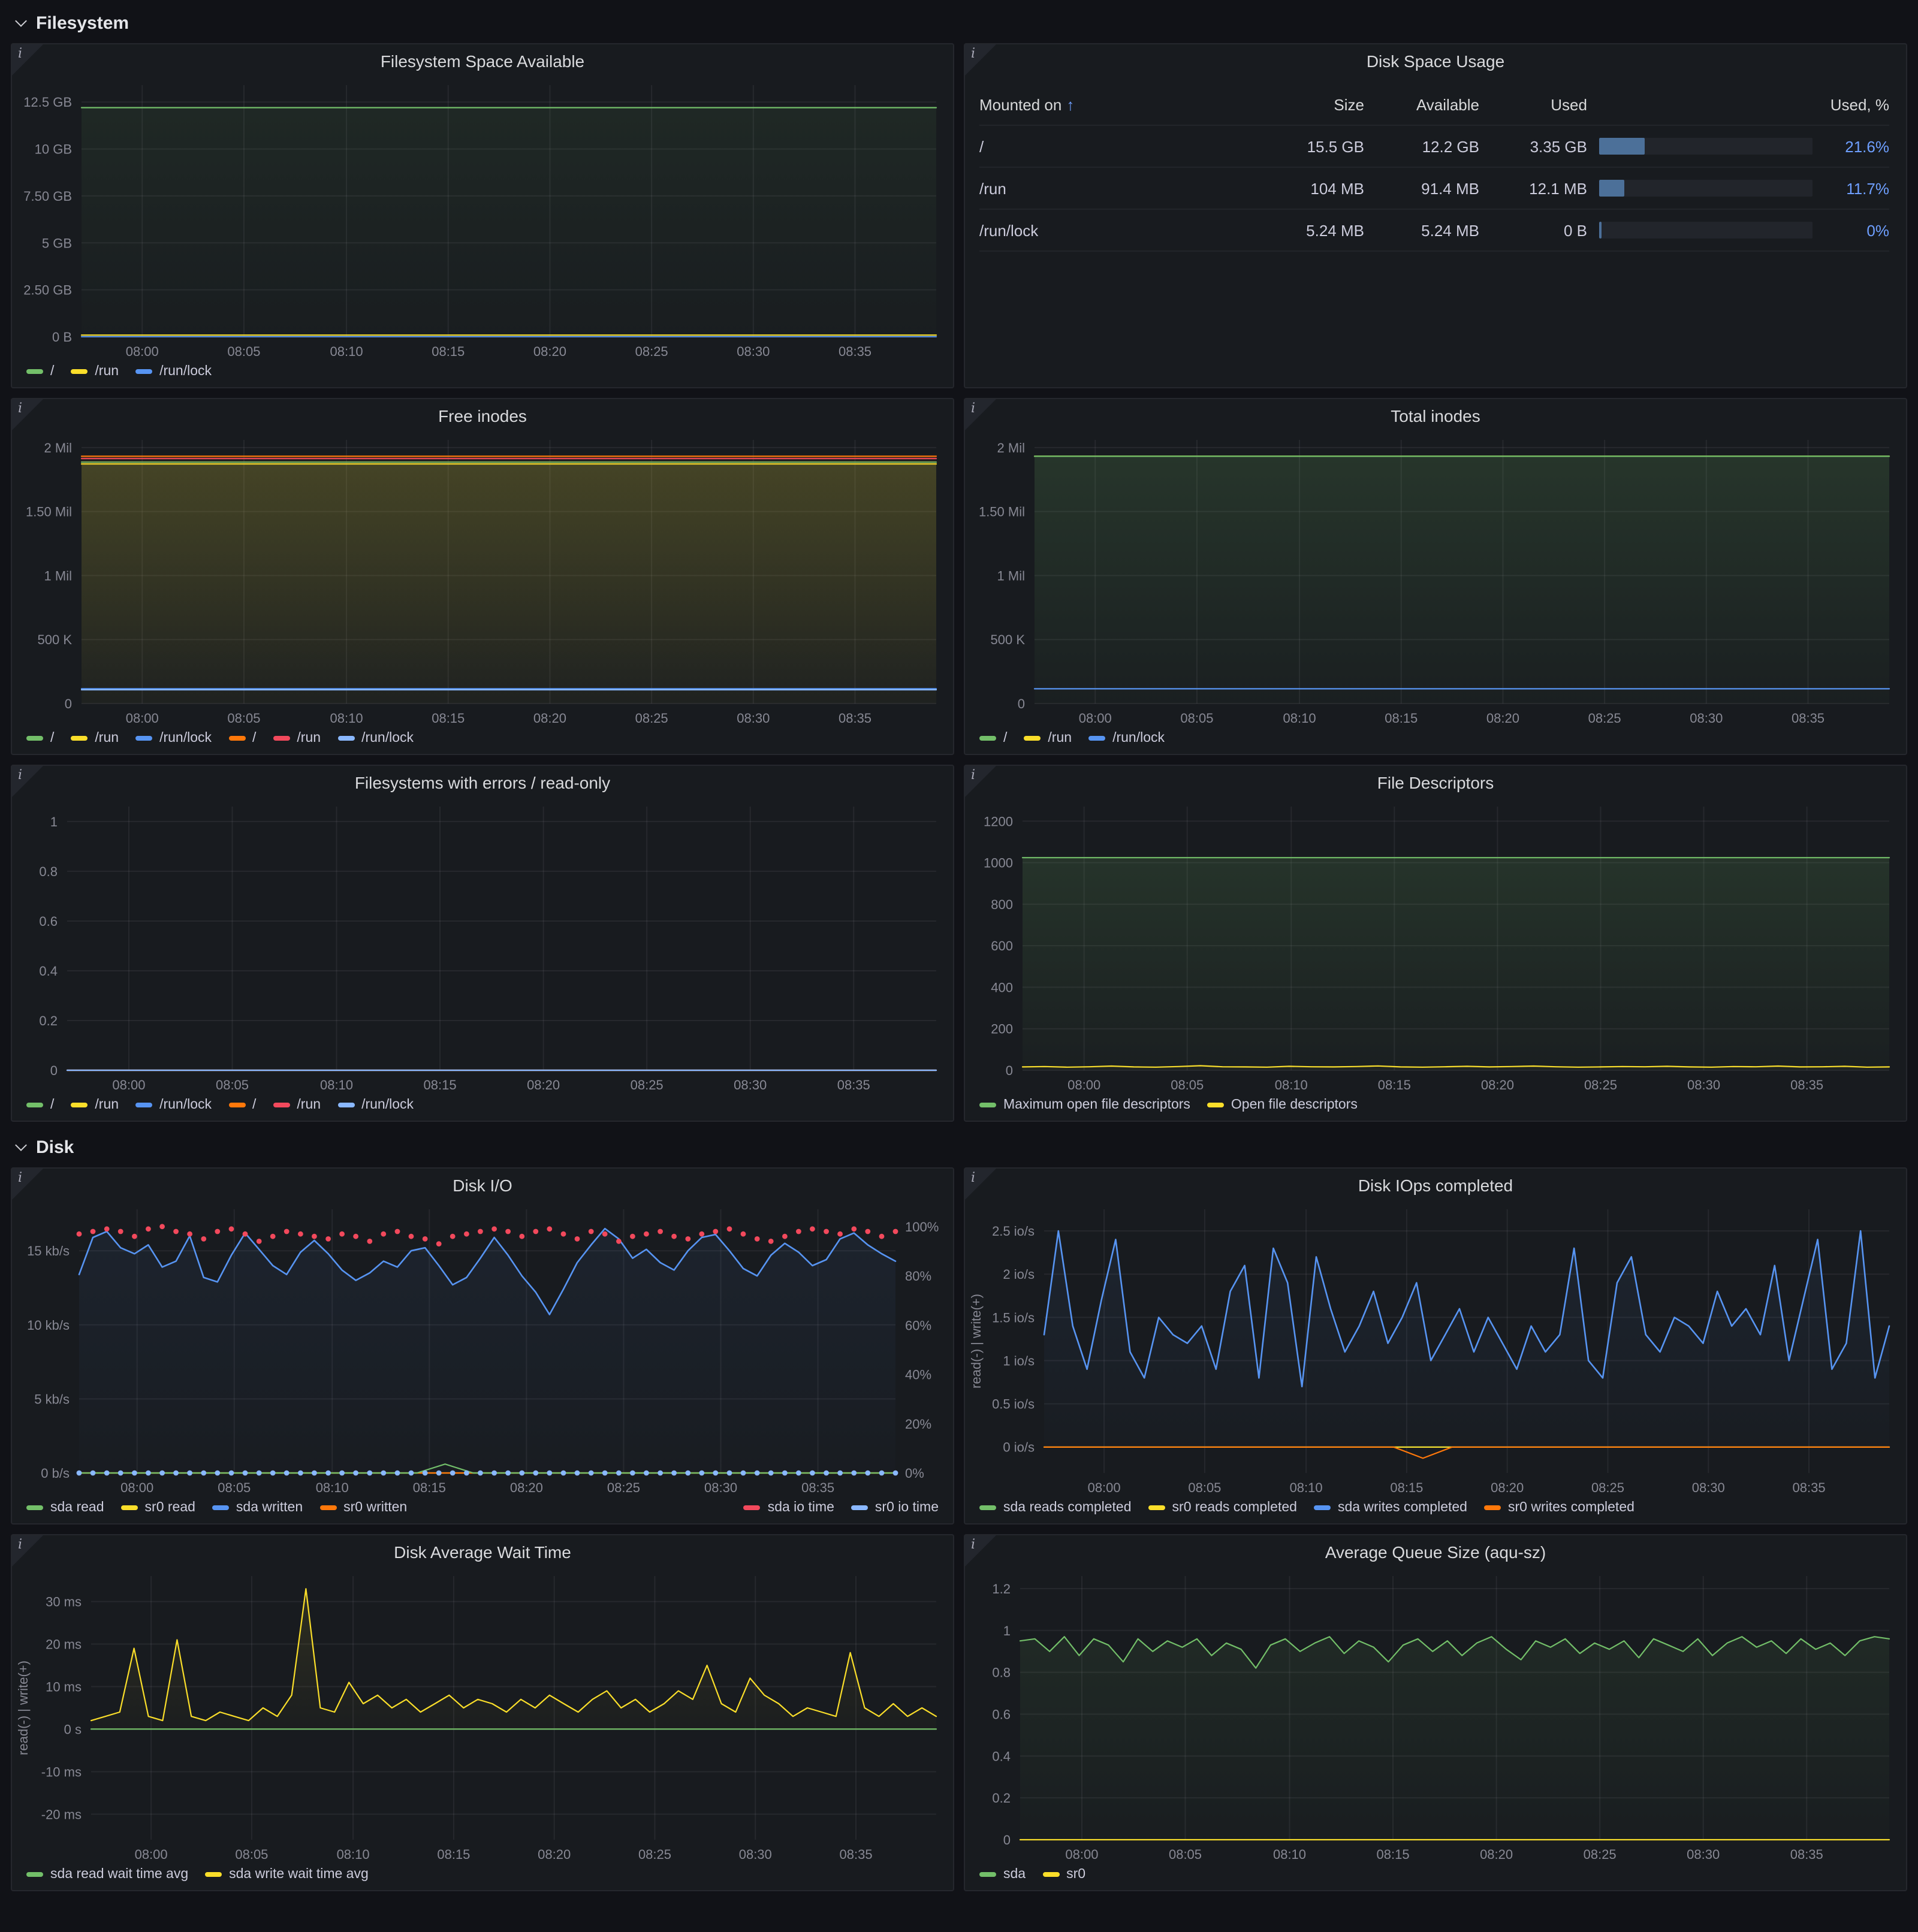  Describe the element at coordinates (1349, 105) in the screenshot. I see `column-header: Size` at that location.